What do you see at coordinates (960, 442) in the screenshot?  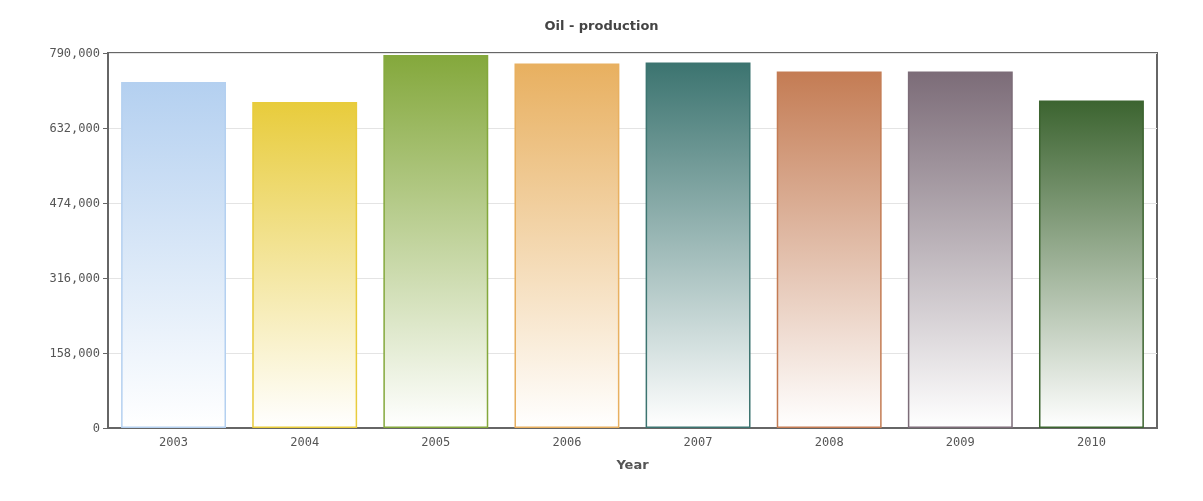 I see `x-tick-label: 2009` at bounding box center [960, 442].